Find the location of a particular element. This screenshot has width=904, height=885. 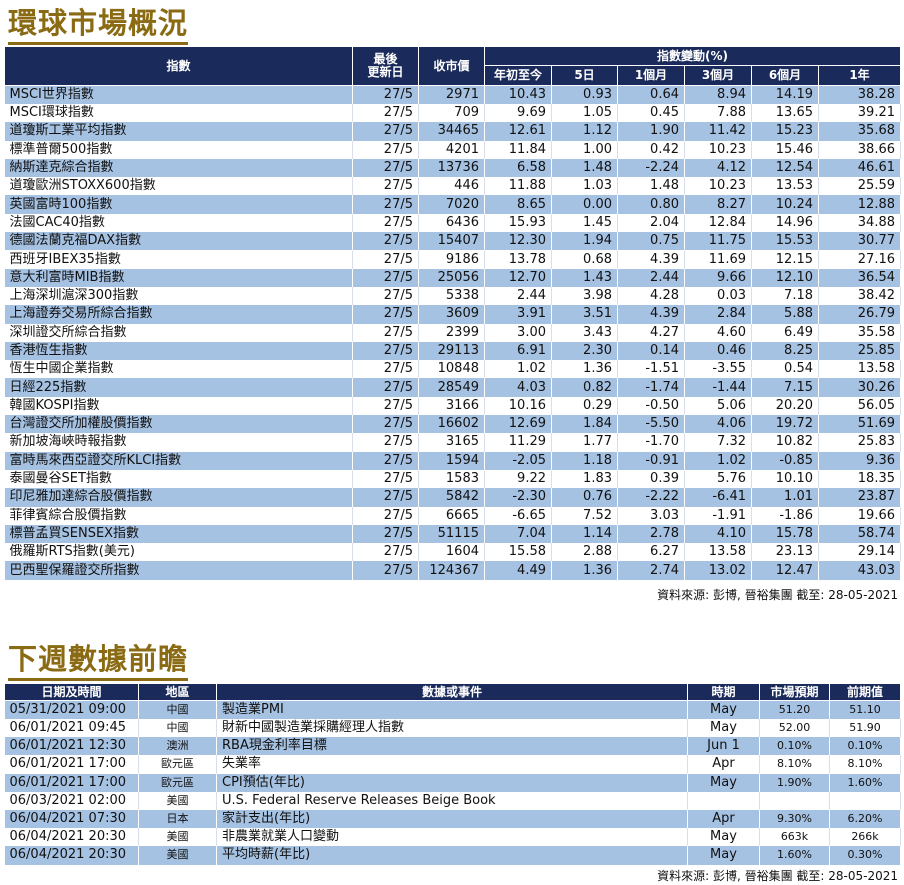

change-6m-cell: 13.65 is located at coordinates (785, 113).